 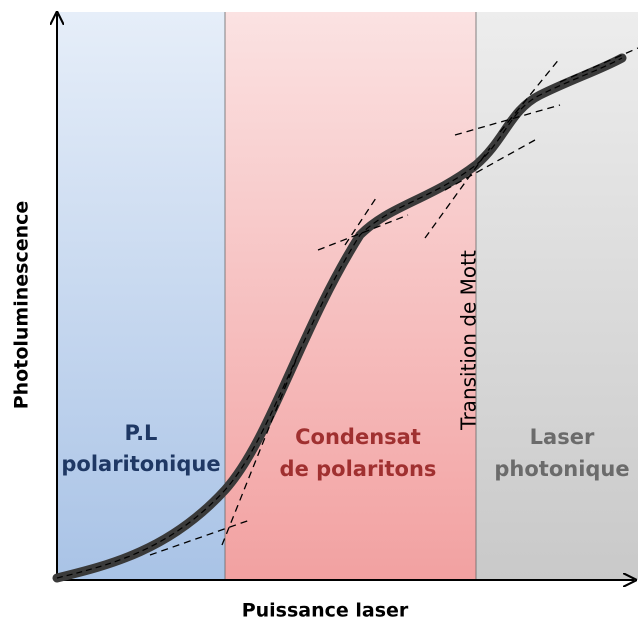 What do you see at coordinates (358, 437) in the screenshot?
I see `region-label: Condensat` at bounding box center [358, 437].